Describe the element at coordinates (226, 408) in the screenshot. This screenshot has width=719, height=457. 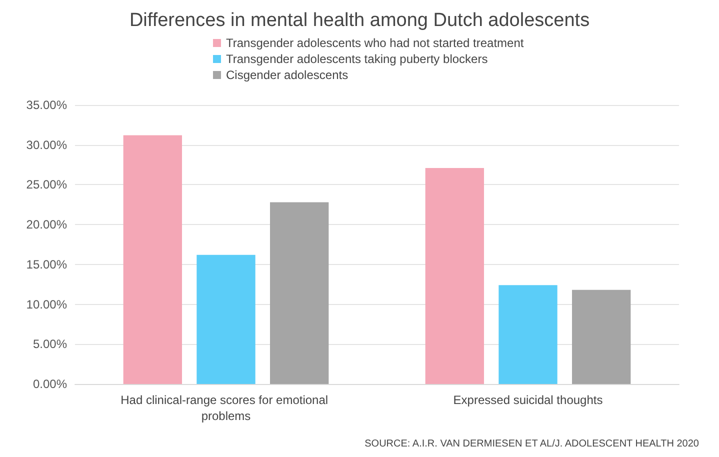
I see `x-tick-label: Had clinical-range scores for emotional problems` at that location.